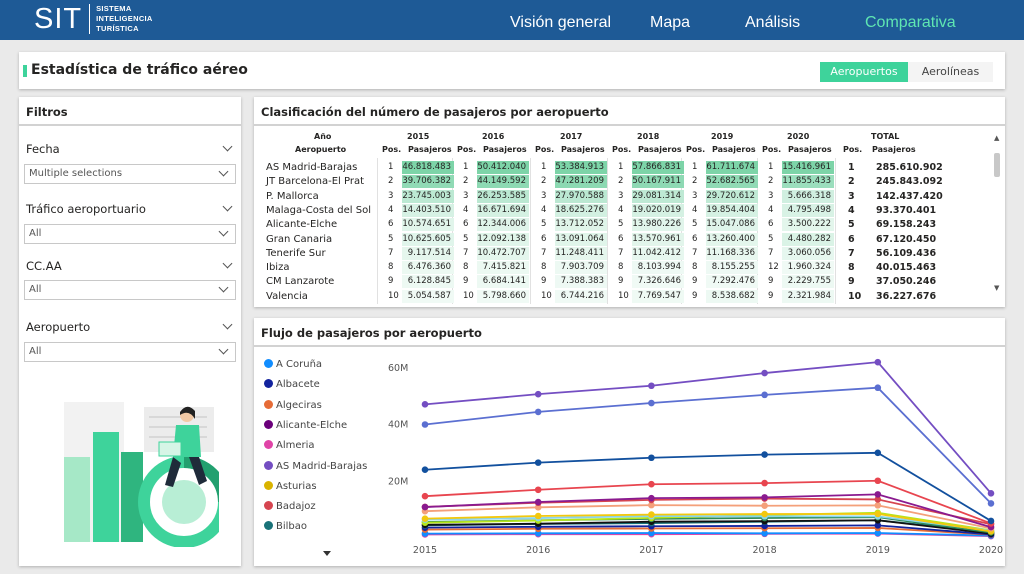 The height and width of the screenshot is (574, 1024). I want to click on total-position-cell: 8, so click(851, 268).